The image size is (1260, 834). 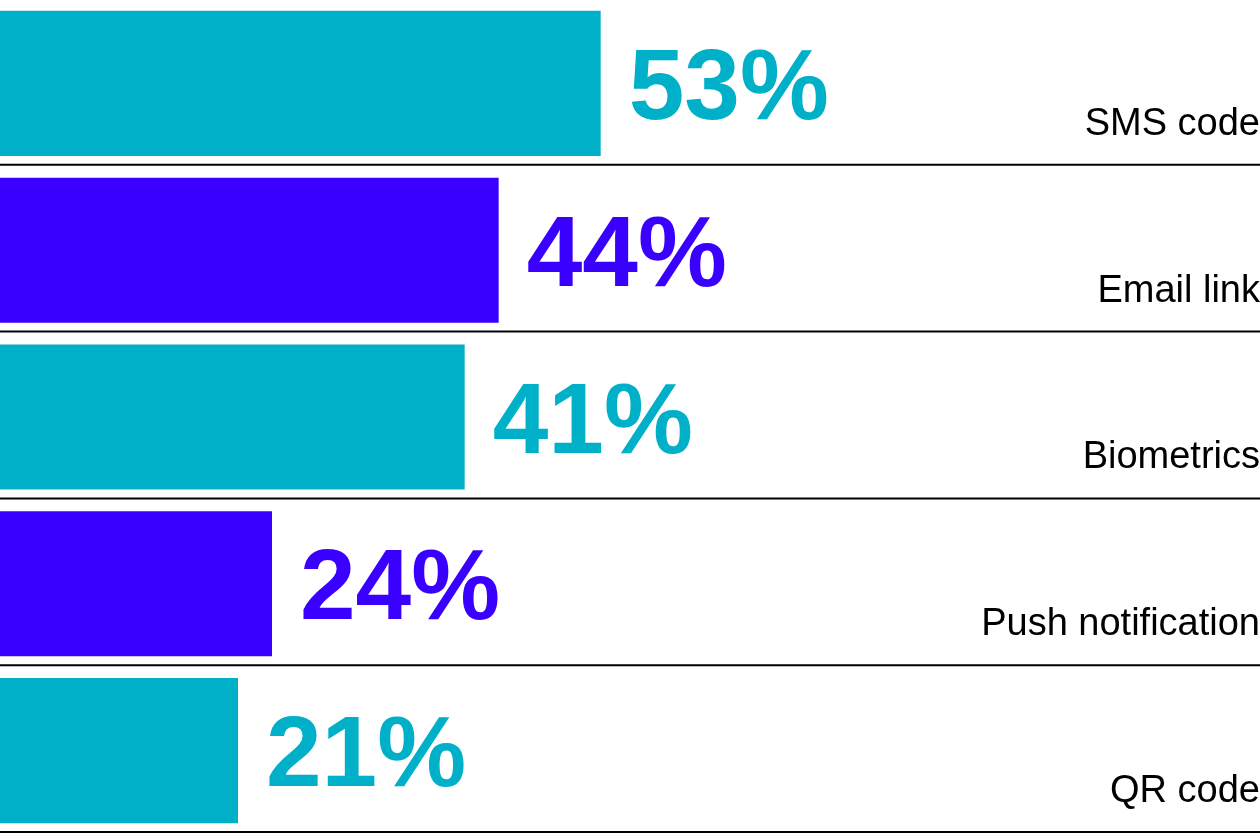 I want to click on y-tick-label: SMS code, so click(x=1172, y=121).